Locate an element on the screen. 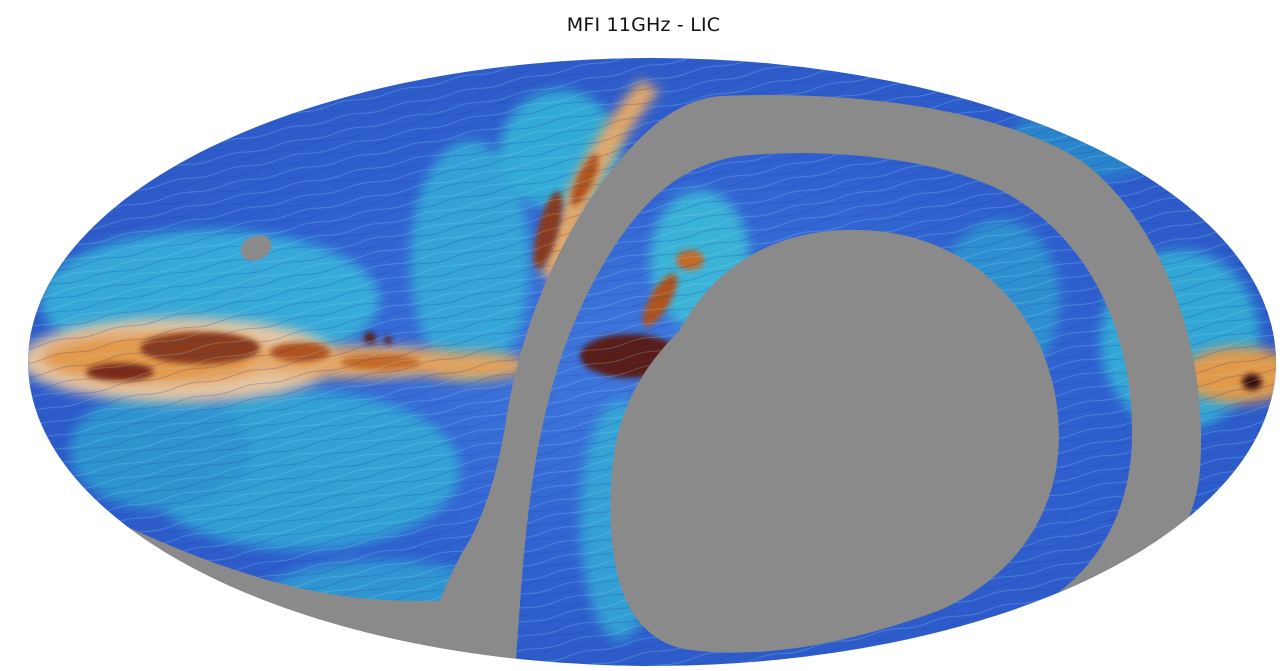 This screenshot has height=671, width=1287. mask-point-source is located at coordinates (256, 248).